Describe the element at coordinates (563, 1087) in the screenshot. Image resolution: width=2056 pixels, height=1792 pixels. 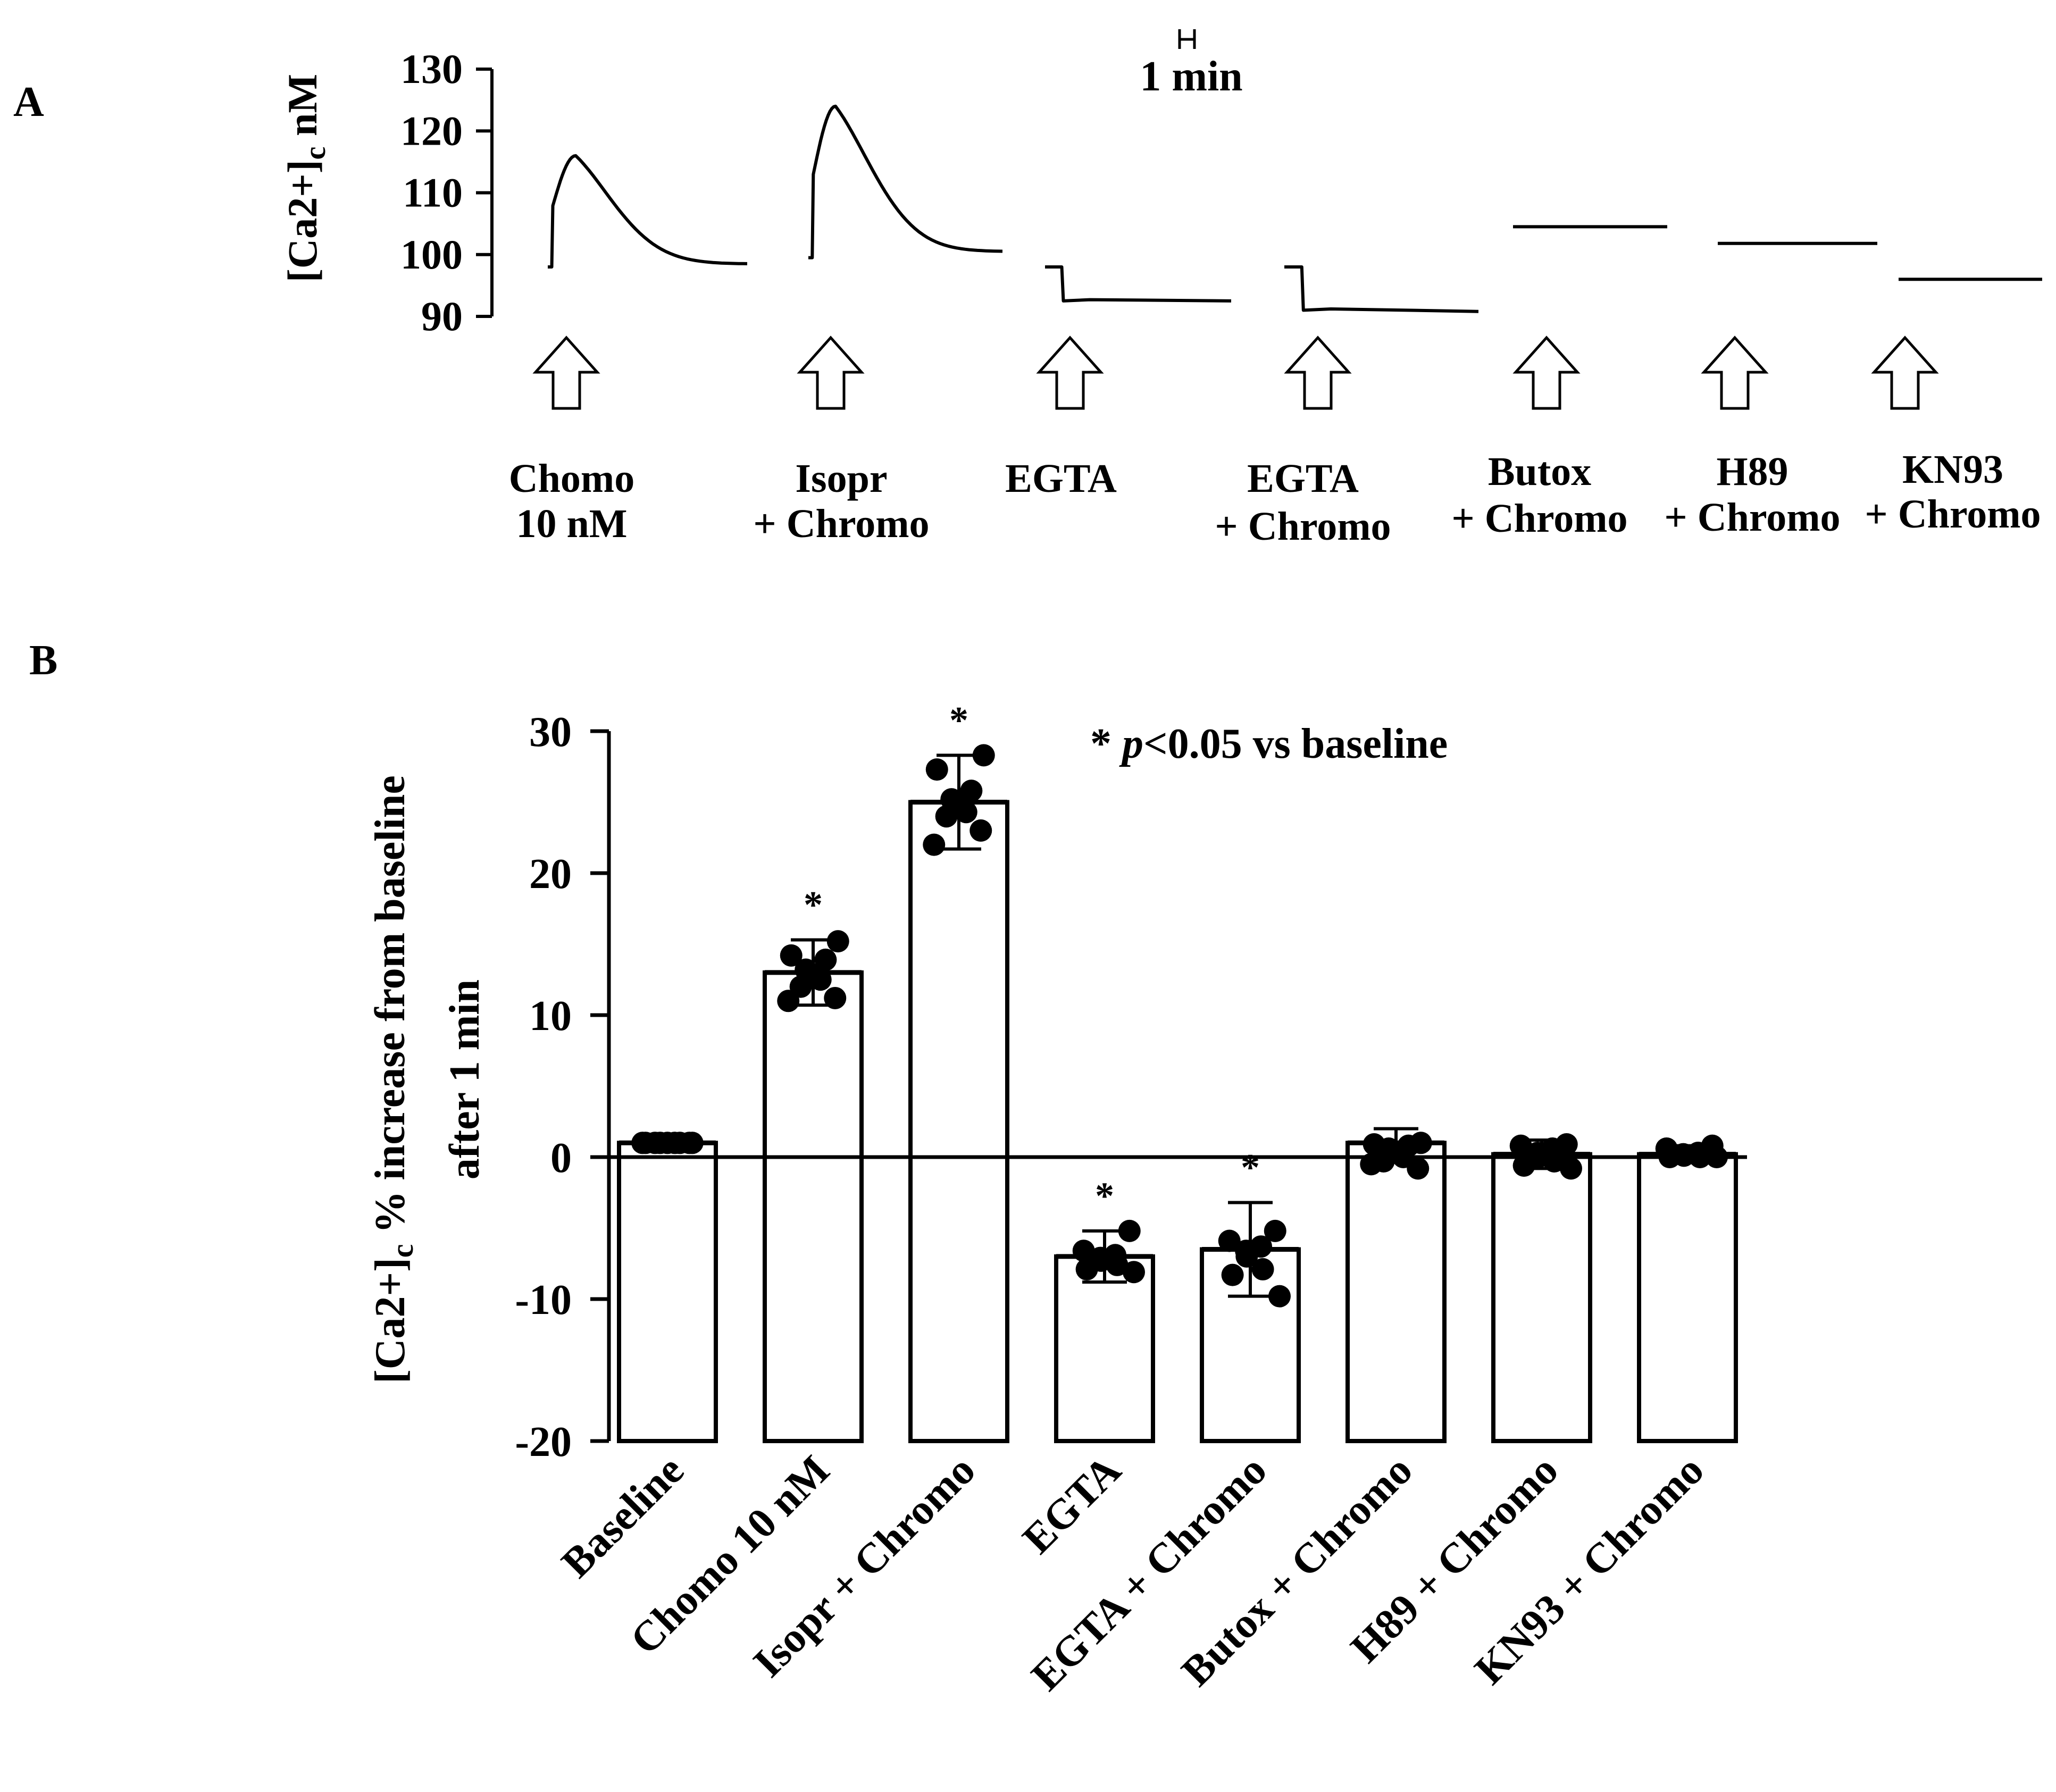
I see `panel-b-axis: -20 -10 0 10 20 30` at that location.